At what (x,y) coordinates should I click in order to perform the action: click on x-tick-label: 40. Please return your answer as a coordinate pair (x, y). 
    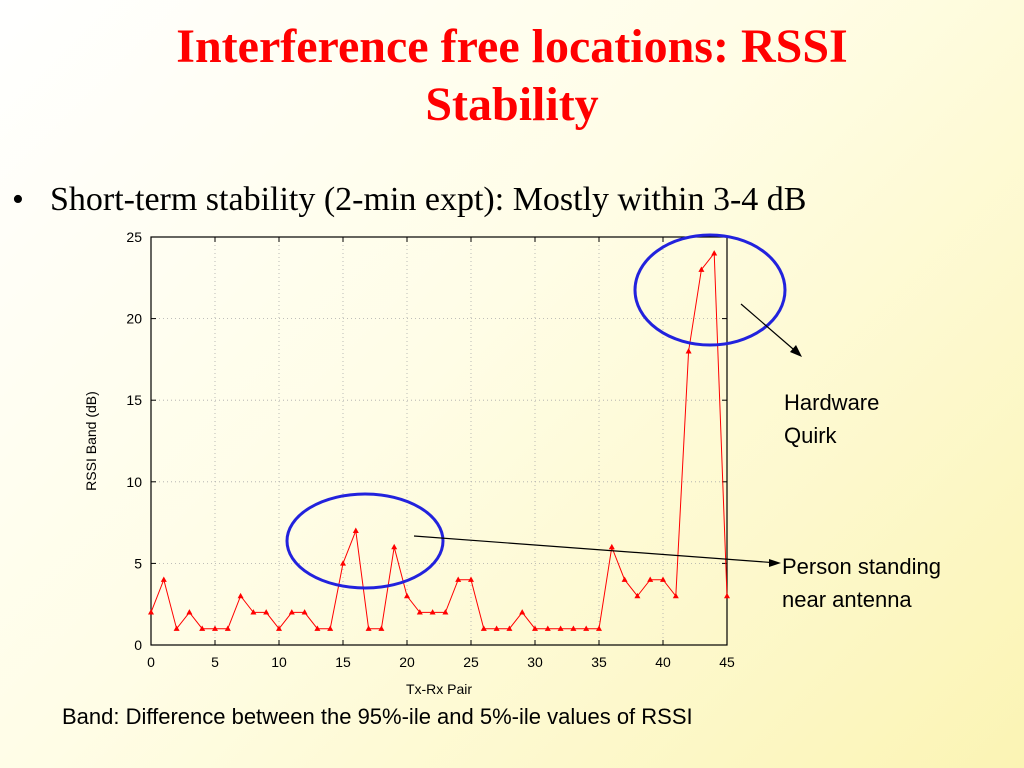
    Looking at the image, I should click on (663, 662).